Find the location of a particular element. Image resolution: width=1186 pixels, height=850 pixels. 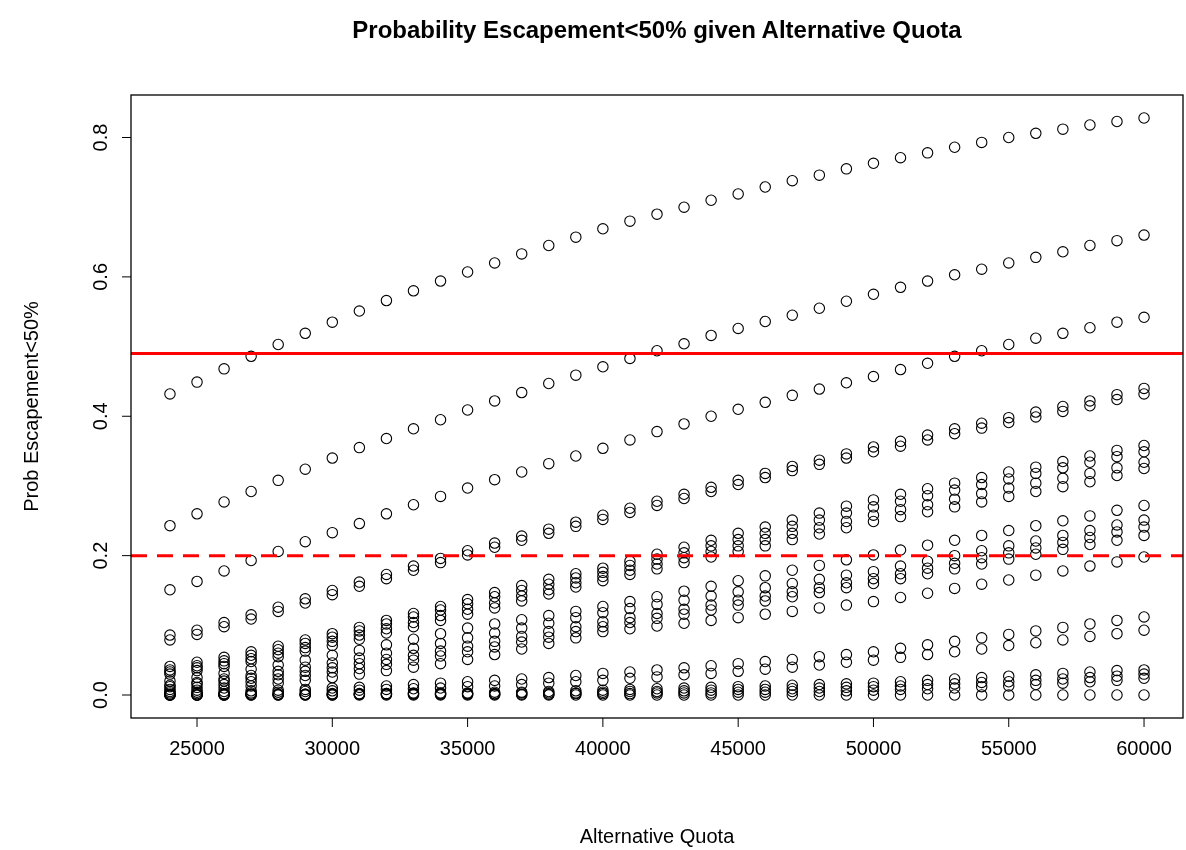

x-tick-label: 45000 is located at coordinates (738, 748).